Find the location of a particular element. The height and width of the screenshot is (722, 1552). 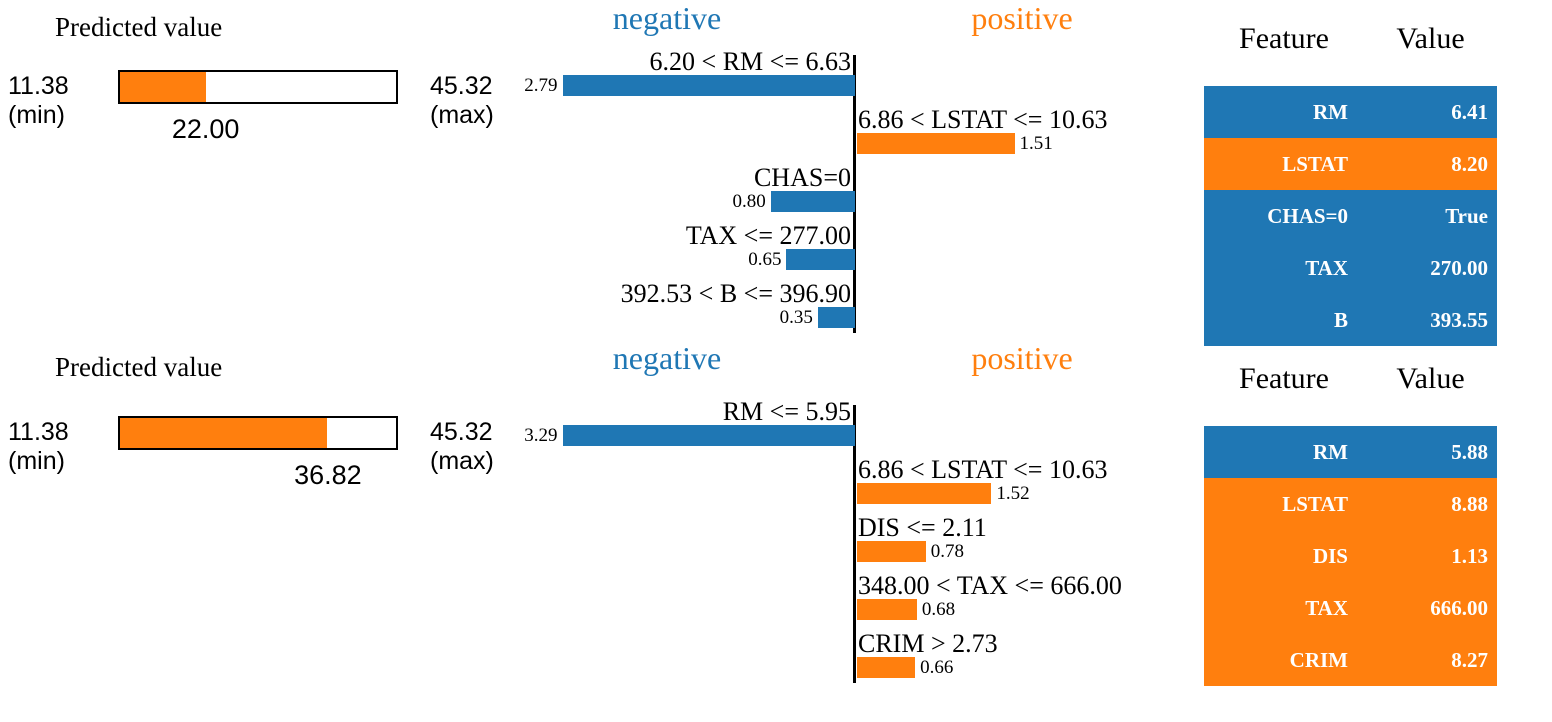

table-row: RM 5.88 is located at coordinates (1350, 452).